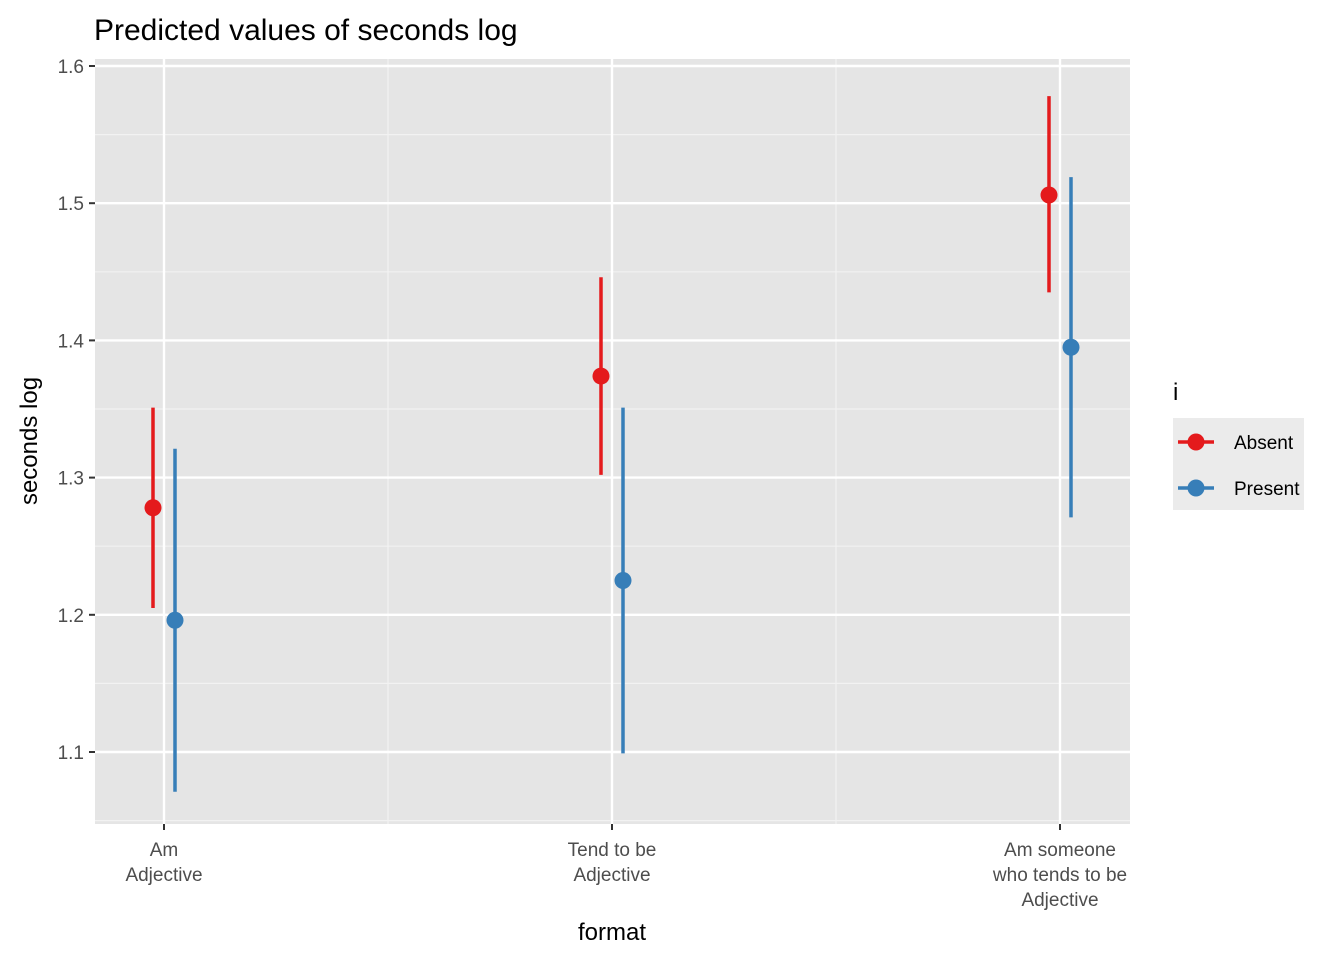 Image resolution: width=1344 pixels, height=965 pixels. I want to click on y-tick-label: 1.1, so click(71, 753).